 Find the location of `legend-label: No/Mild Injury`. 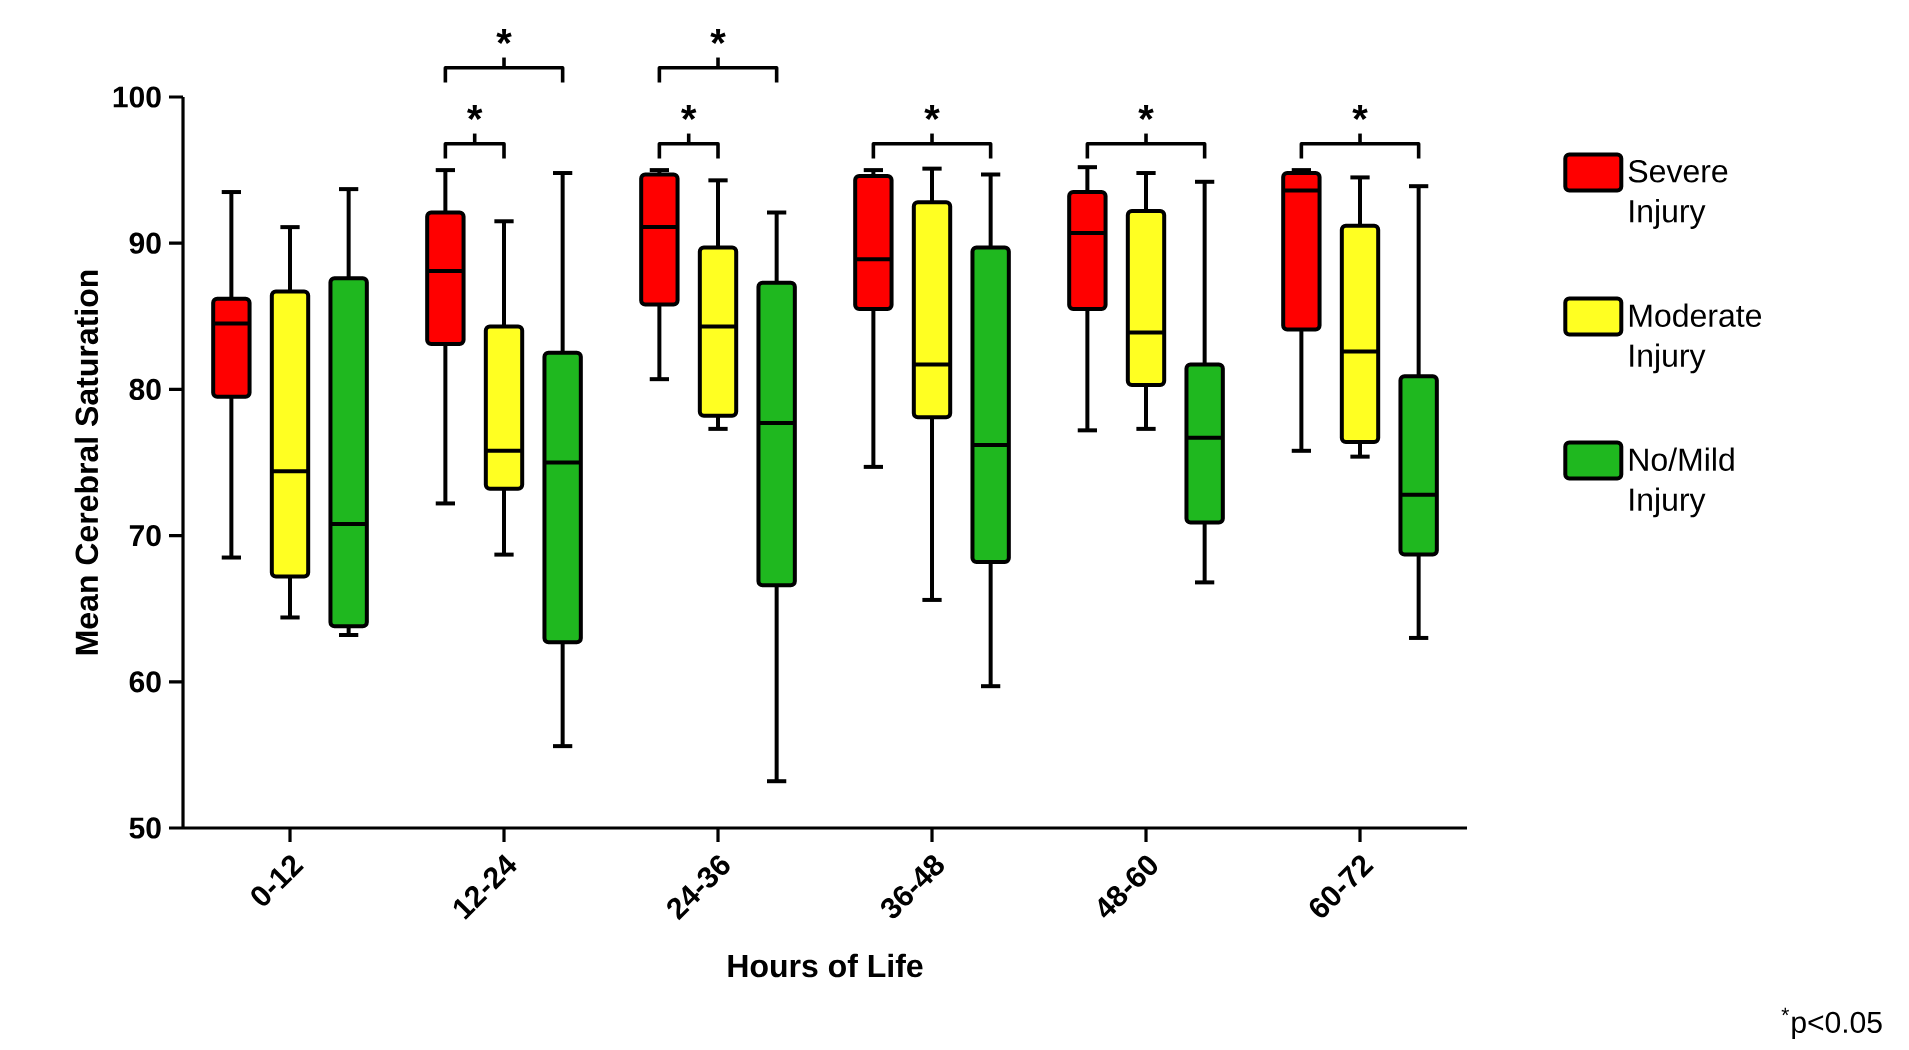

legend-label: No/Mild Injury is located at coordinates (1681, 482).